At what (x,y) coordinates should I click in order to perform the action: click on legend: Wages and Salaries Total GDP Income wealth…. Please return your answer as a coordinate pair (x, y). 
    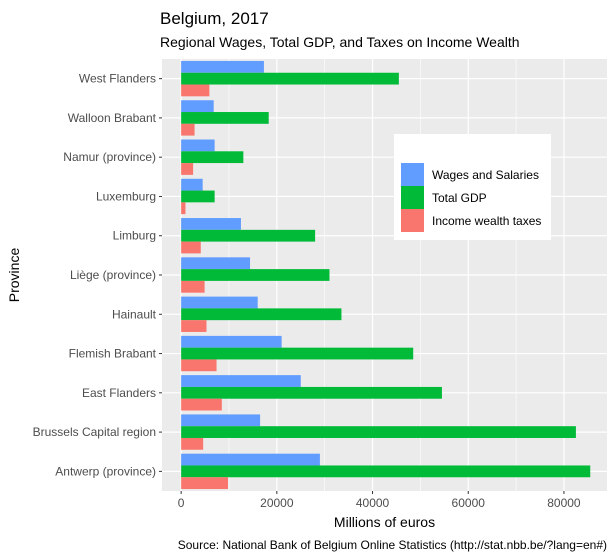
    Looking at the image, I should click on (472, 187).